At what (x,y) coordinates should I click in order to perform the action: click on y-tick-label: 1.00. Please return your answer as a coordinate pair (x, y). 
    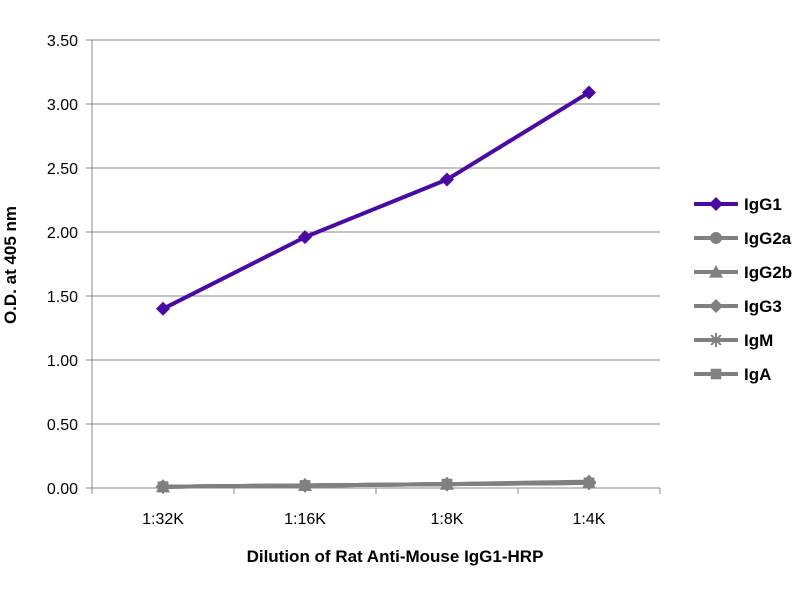
    Looking at the image, I should click on (62, 361).